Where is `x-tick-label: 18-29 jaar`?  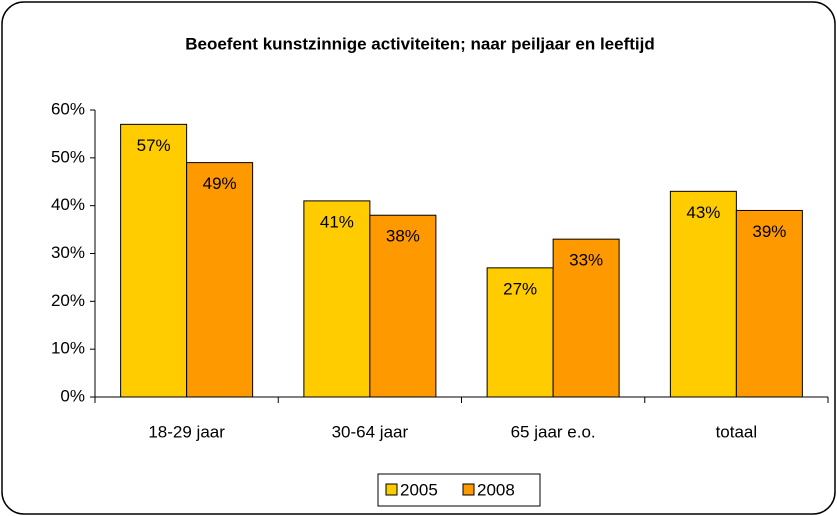
x-tick-label: 18-29 jaar is located at coordinates (186, 431).